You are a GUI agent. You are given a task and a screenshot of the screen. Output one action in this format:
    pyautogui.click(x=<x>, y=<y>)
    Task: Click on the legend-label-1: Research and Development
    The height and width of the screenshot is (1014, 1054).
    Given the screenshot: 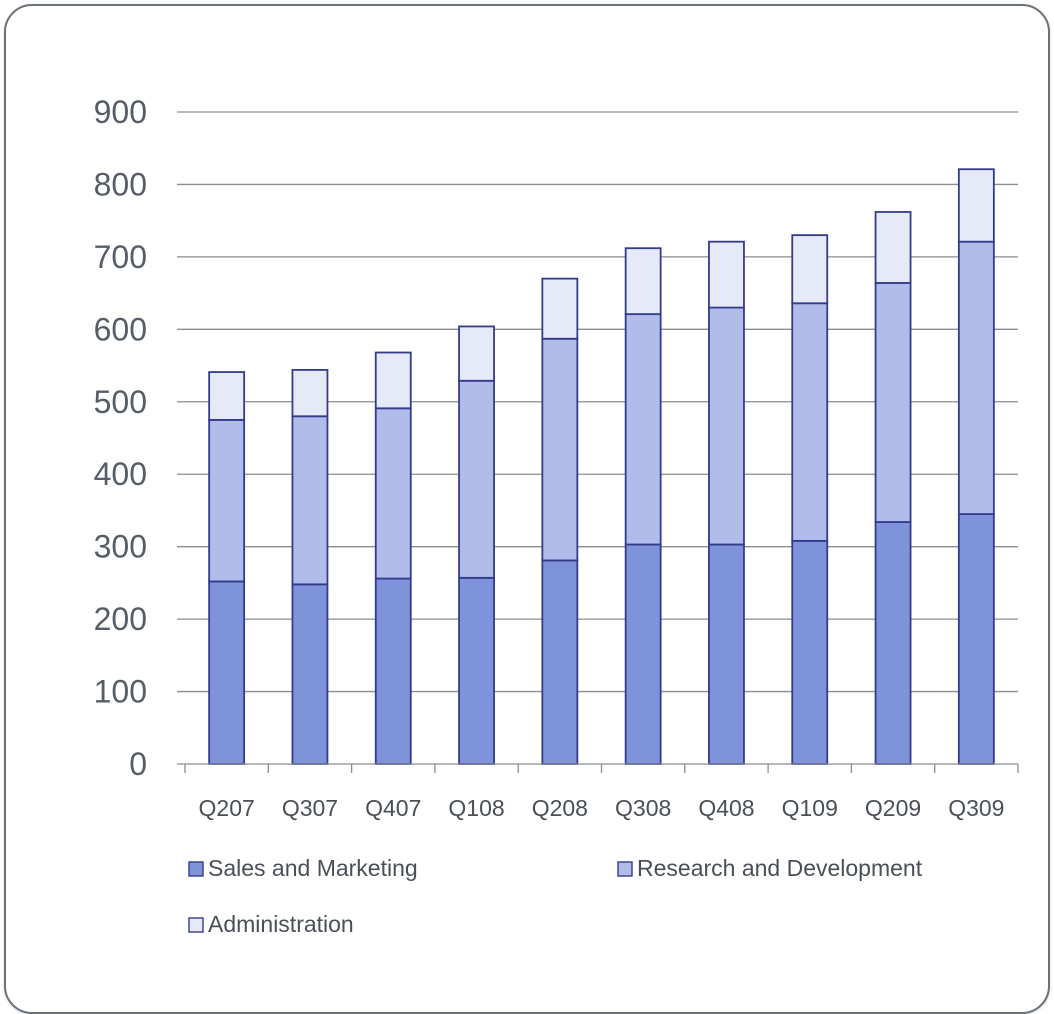 What is the action you would take?
    pyautogui.click(x=780, y=868)
    